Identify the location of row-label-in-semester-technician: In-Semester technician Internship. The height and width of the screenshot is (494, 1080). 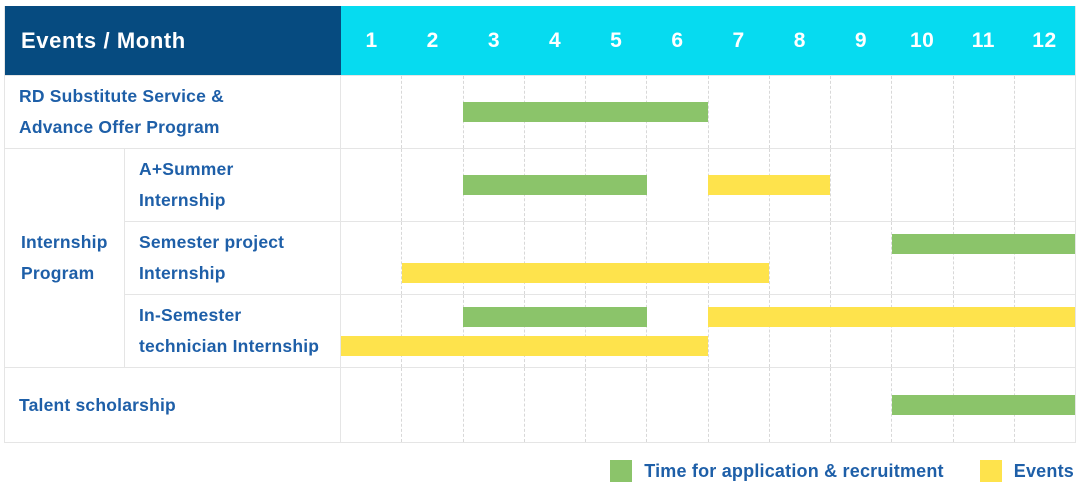
(233, 330).